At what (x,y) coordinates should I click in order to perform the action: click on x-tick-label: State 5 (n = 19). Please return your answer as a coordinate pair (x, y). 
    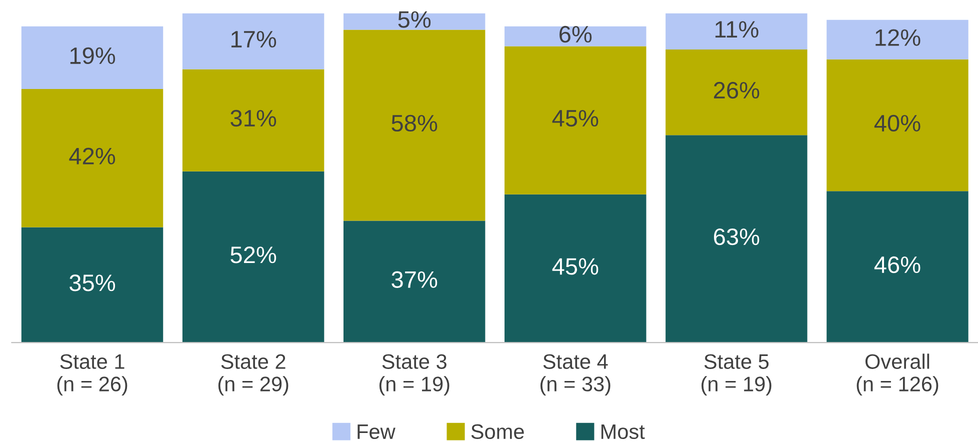
    Looking at the image, I should click on (737, 375).